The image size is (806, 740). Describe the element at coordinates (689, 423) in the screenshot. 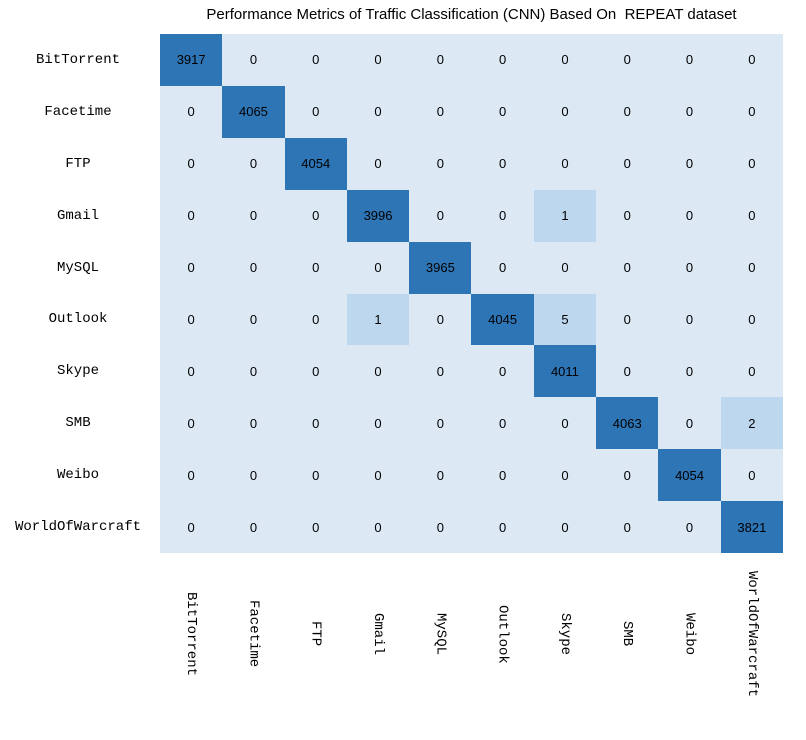

I see `matrix-cell-SMB-Weibo: 0` at that location.